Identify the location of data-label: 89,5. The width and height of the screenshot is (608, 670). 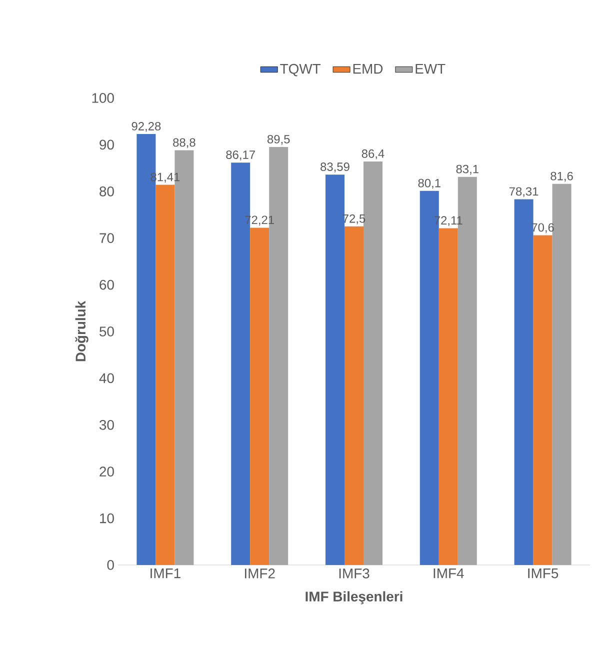
(278, 139).